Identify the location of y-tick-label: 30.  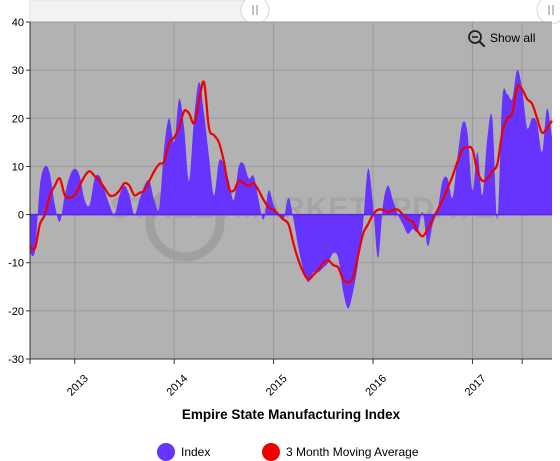
(18, 71).